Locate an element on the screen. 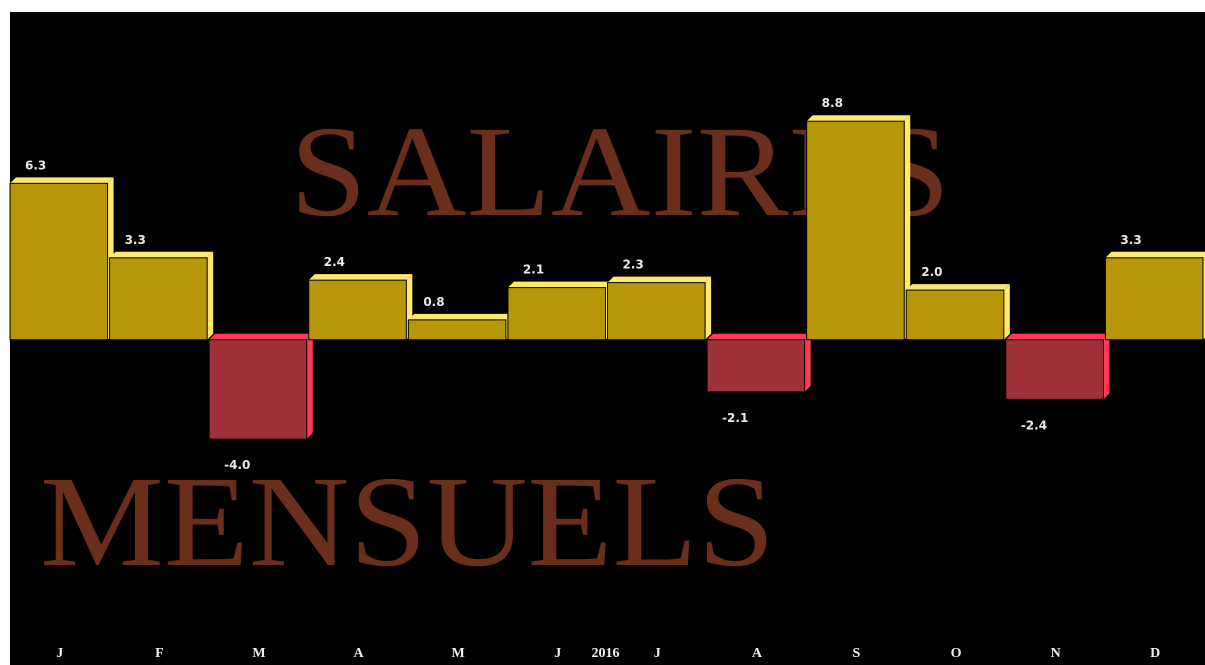  x-tick-label: O is located at coordinates (956, 653).